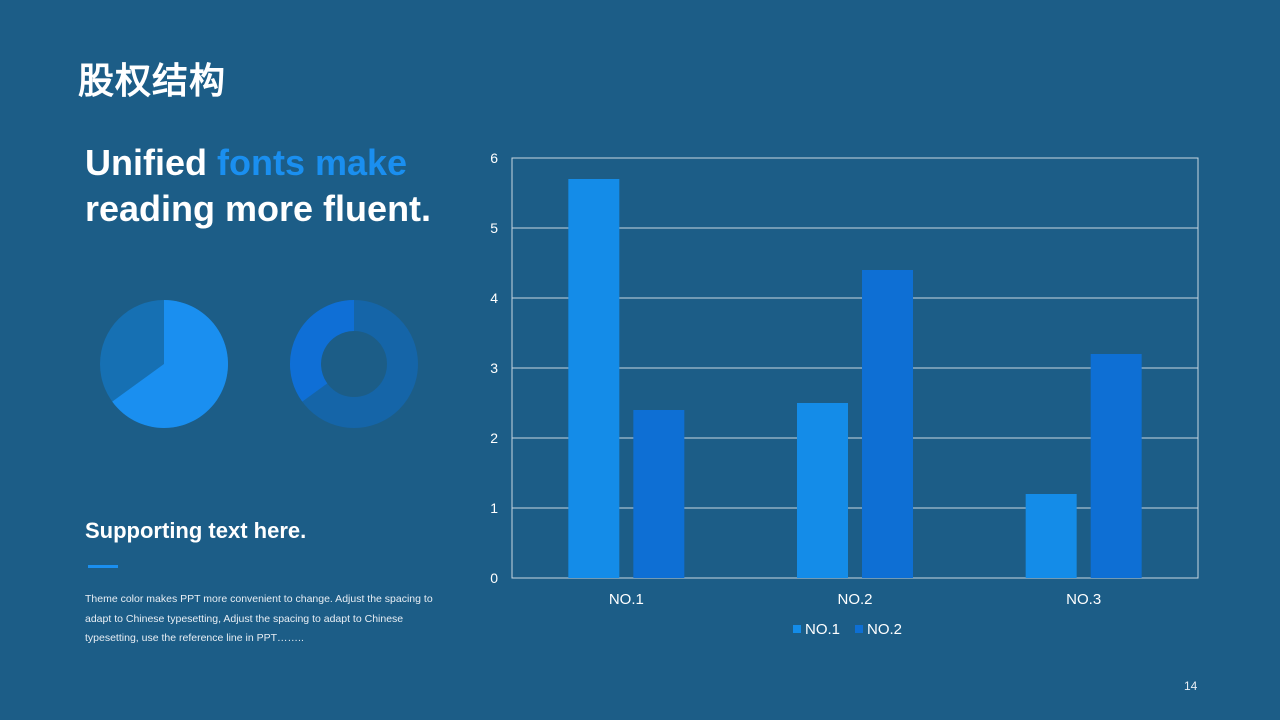  Describe the element at coordinates (312, 162) in the screenshot. I see `headline-accent: fonts make` at that location.